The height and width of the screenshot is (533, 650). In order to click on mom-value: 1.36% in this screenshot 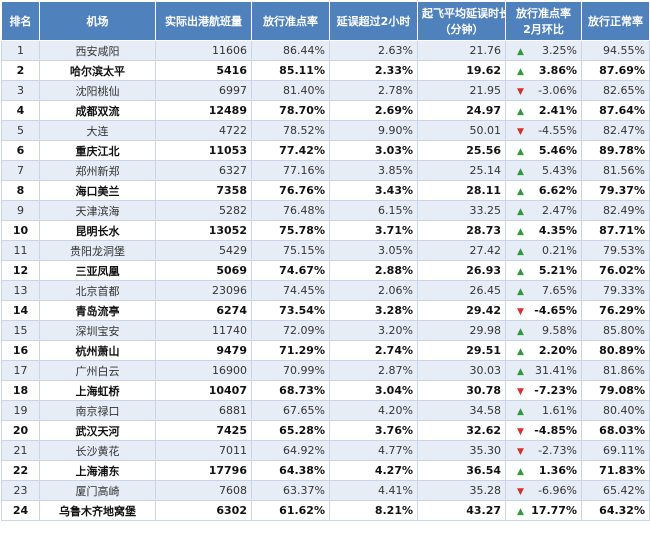, I will do `click(557, 470)`.